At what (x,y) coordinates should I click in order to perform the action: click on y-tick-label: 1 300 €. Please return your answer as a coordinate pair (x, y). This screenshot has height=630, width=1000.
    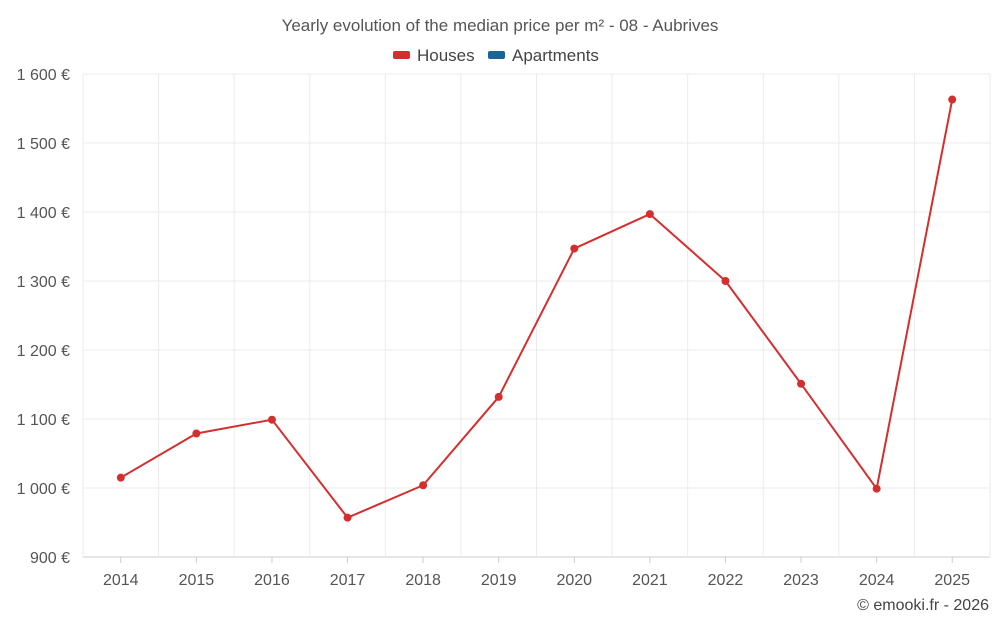
    Looking at the image, I should click on (43, 282).